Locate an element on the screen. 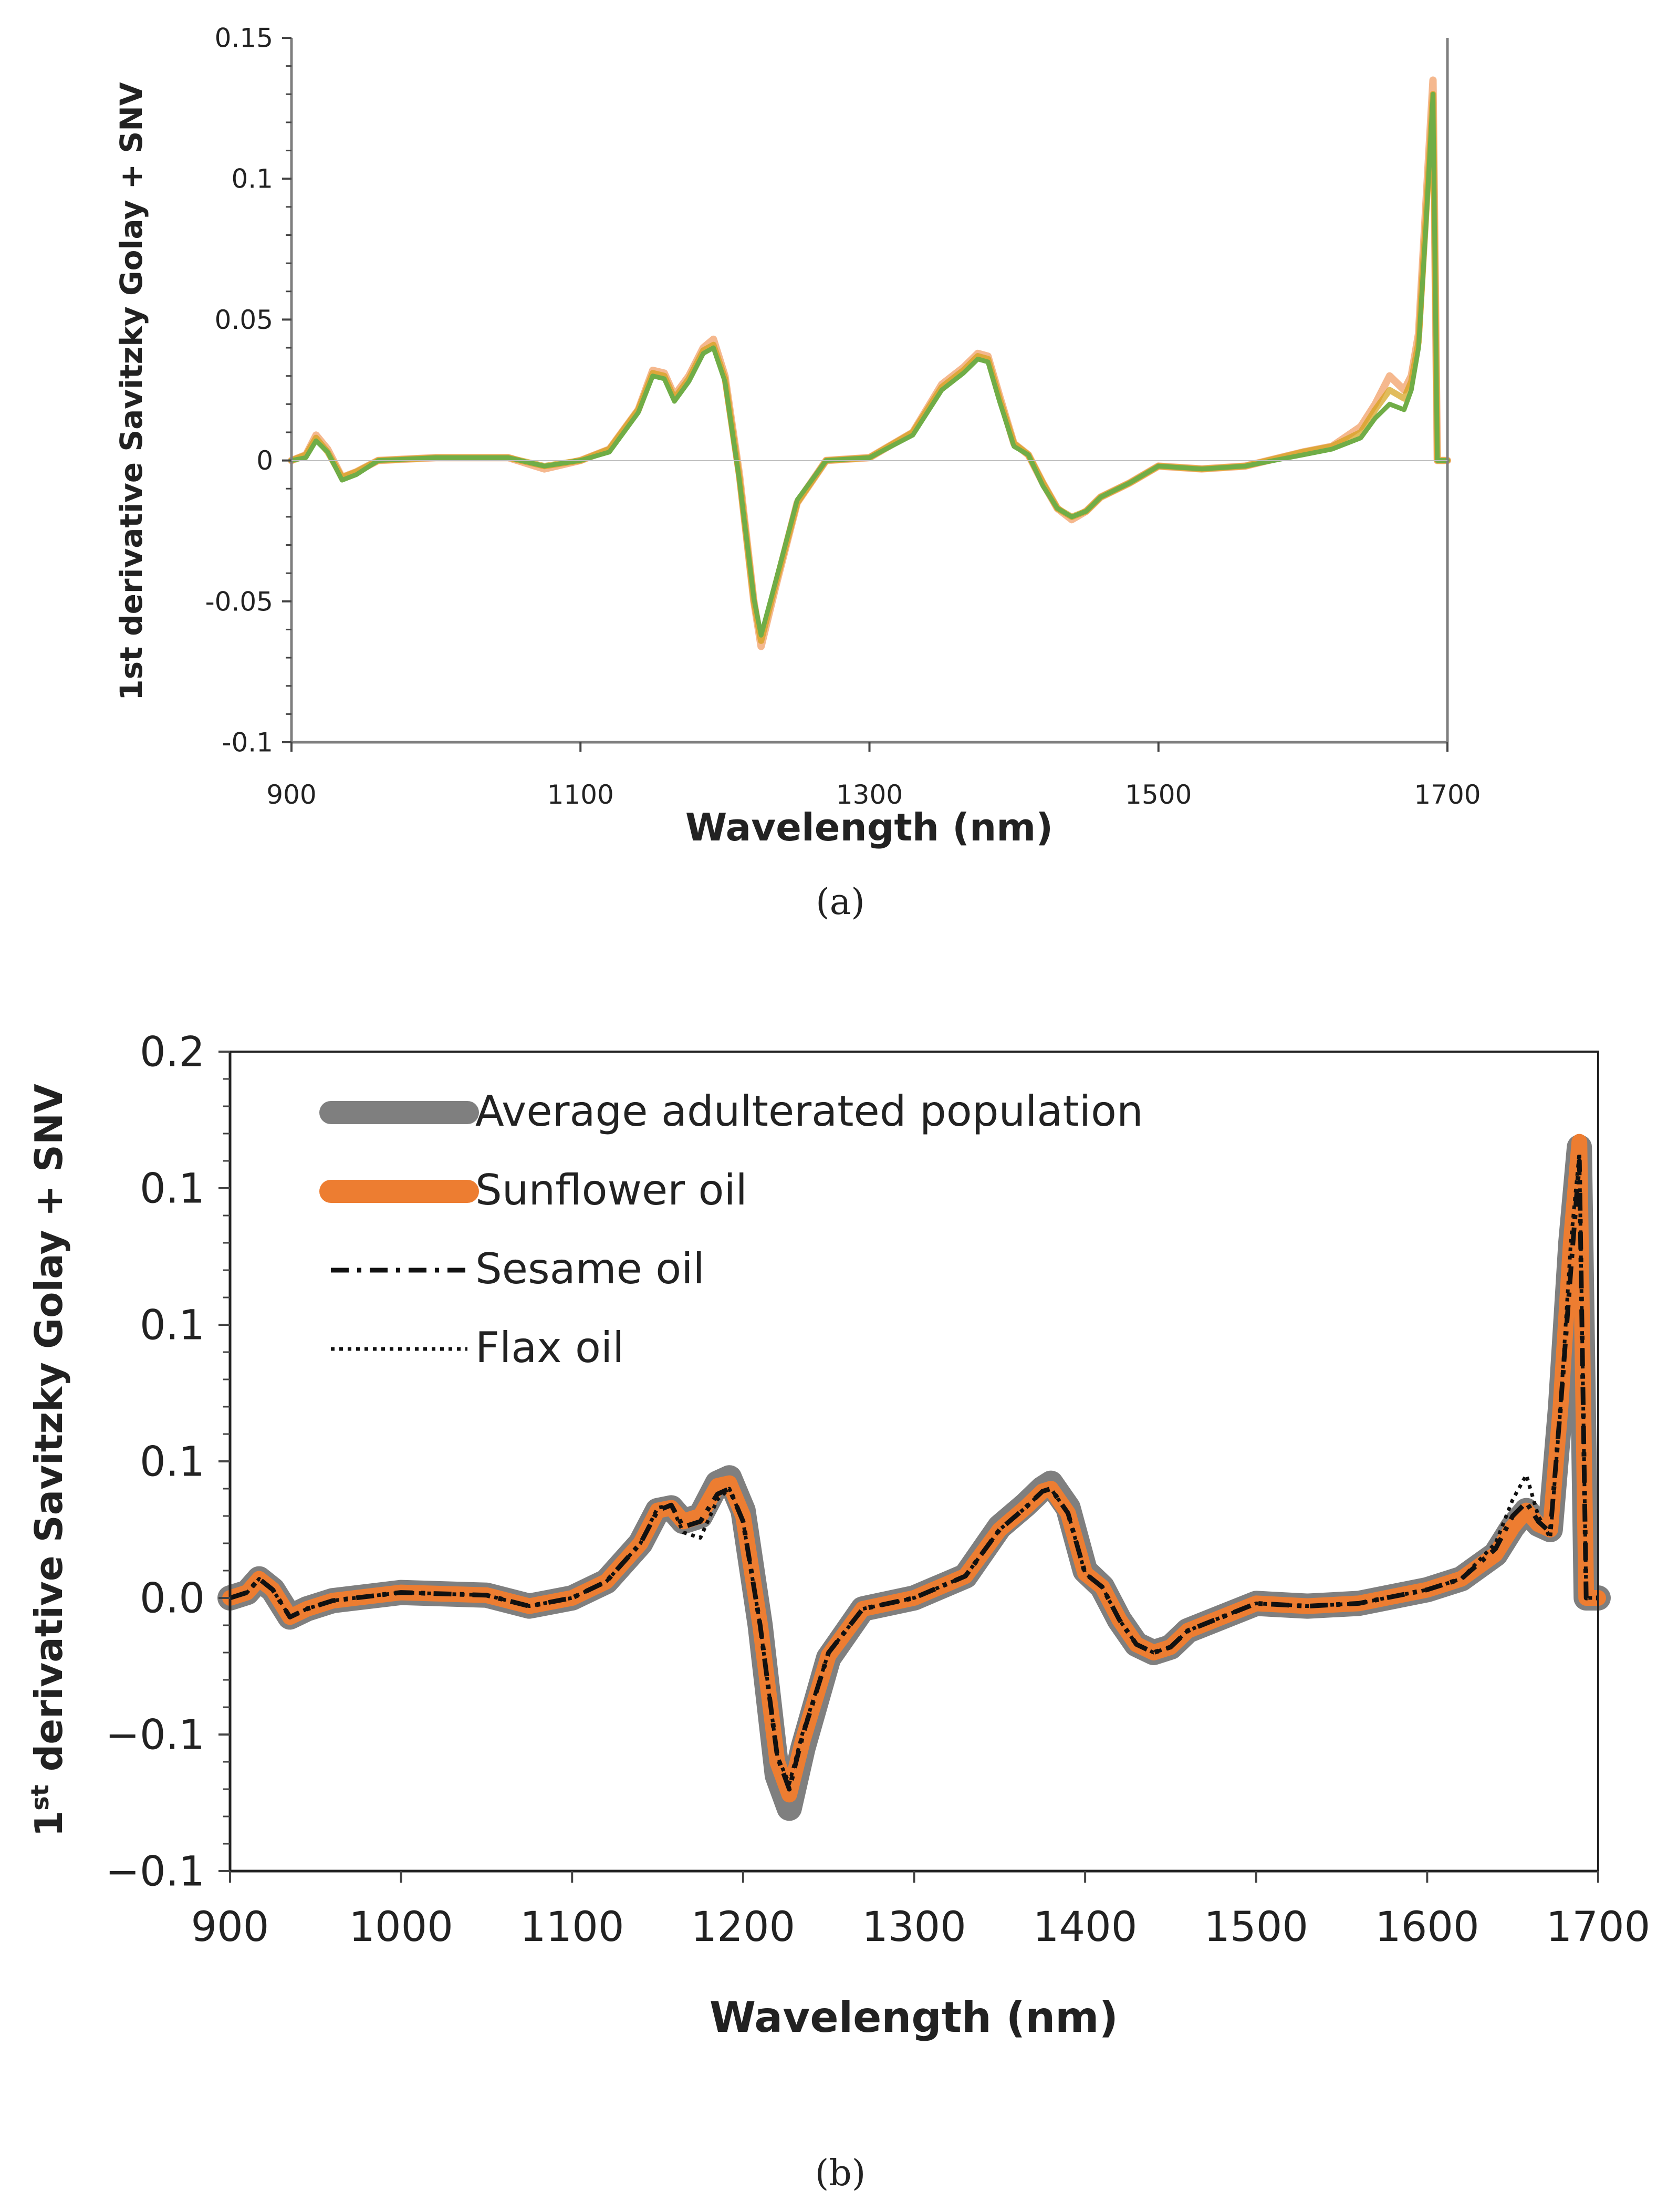 This screenshot has height=2212, width=1678. chart-a-xtick-label: 1100 is located at coordinates (580, 795).